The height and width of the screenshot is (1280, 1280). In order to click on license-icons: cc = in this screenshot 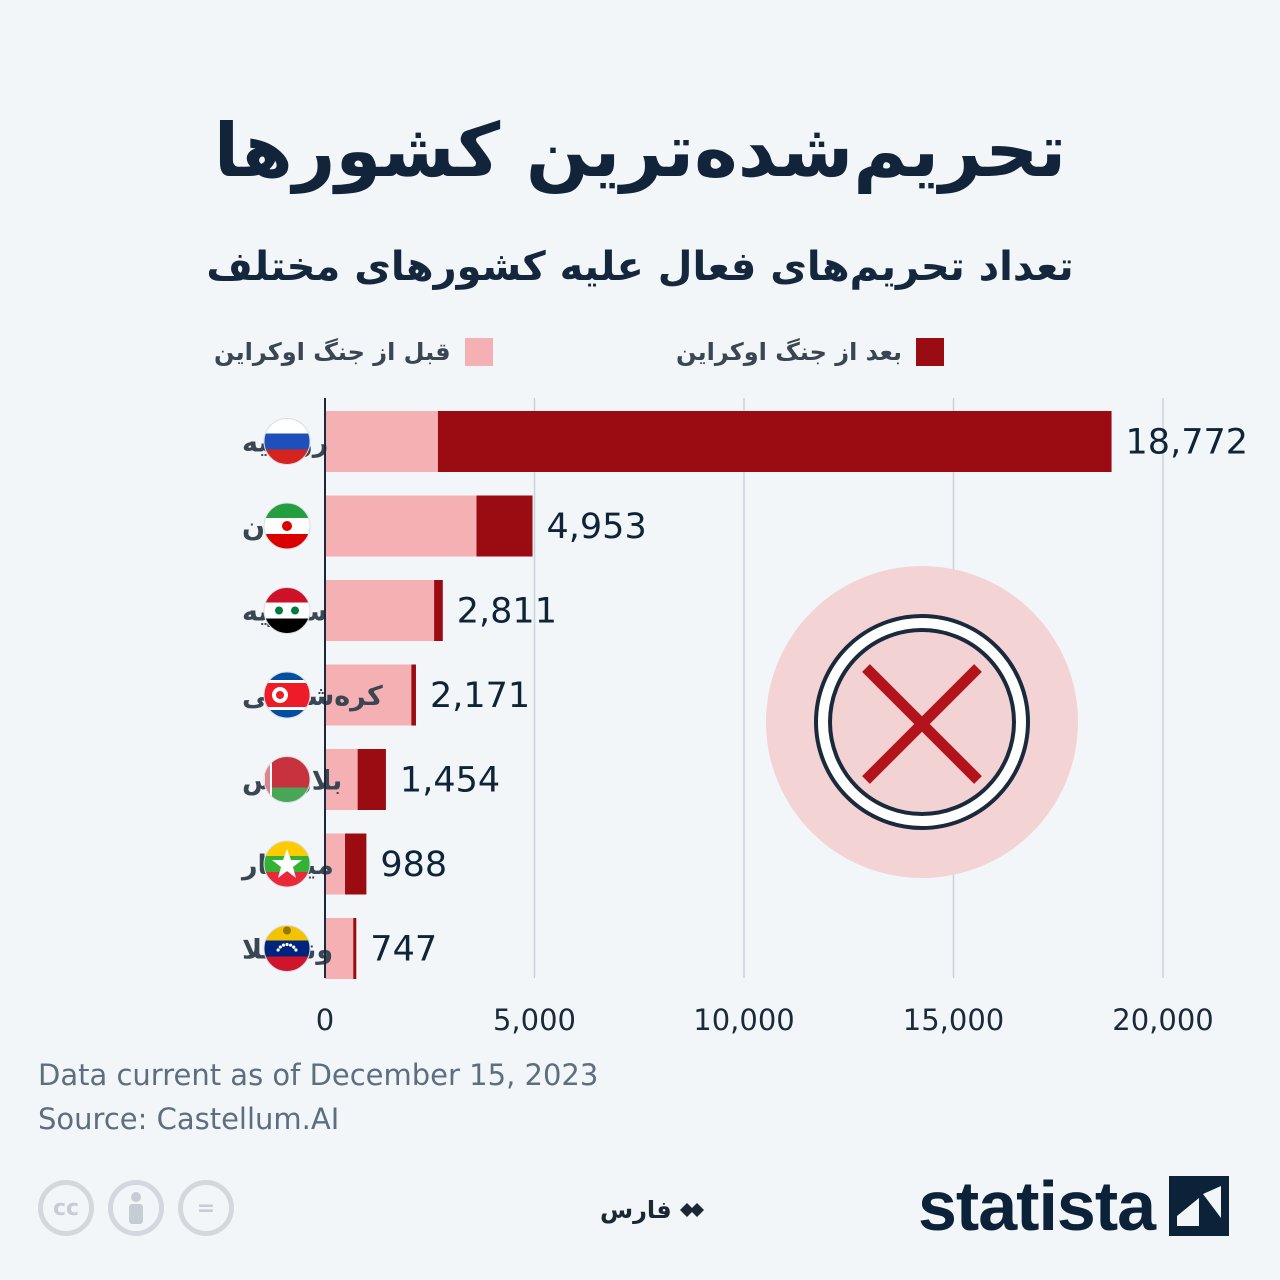, I will do `click(136, 1208)`.